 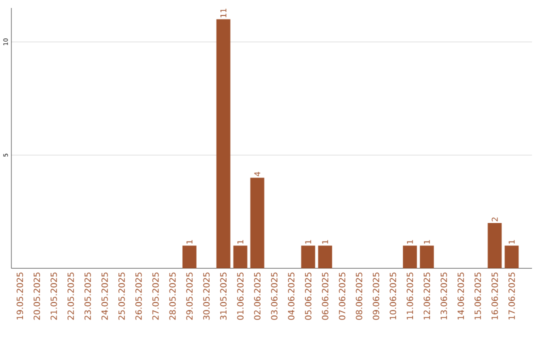 What do you see at coordinates (37, 296) in the screenshot?
I see `x-tick-label: 20.05.2025` at bounding box center [37, 296].